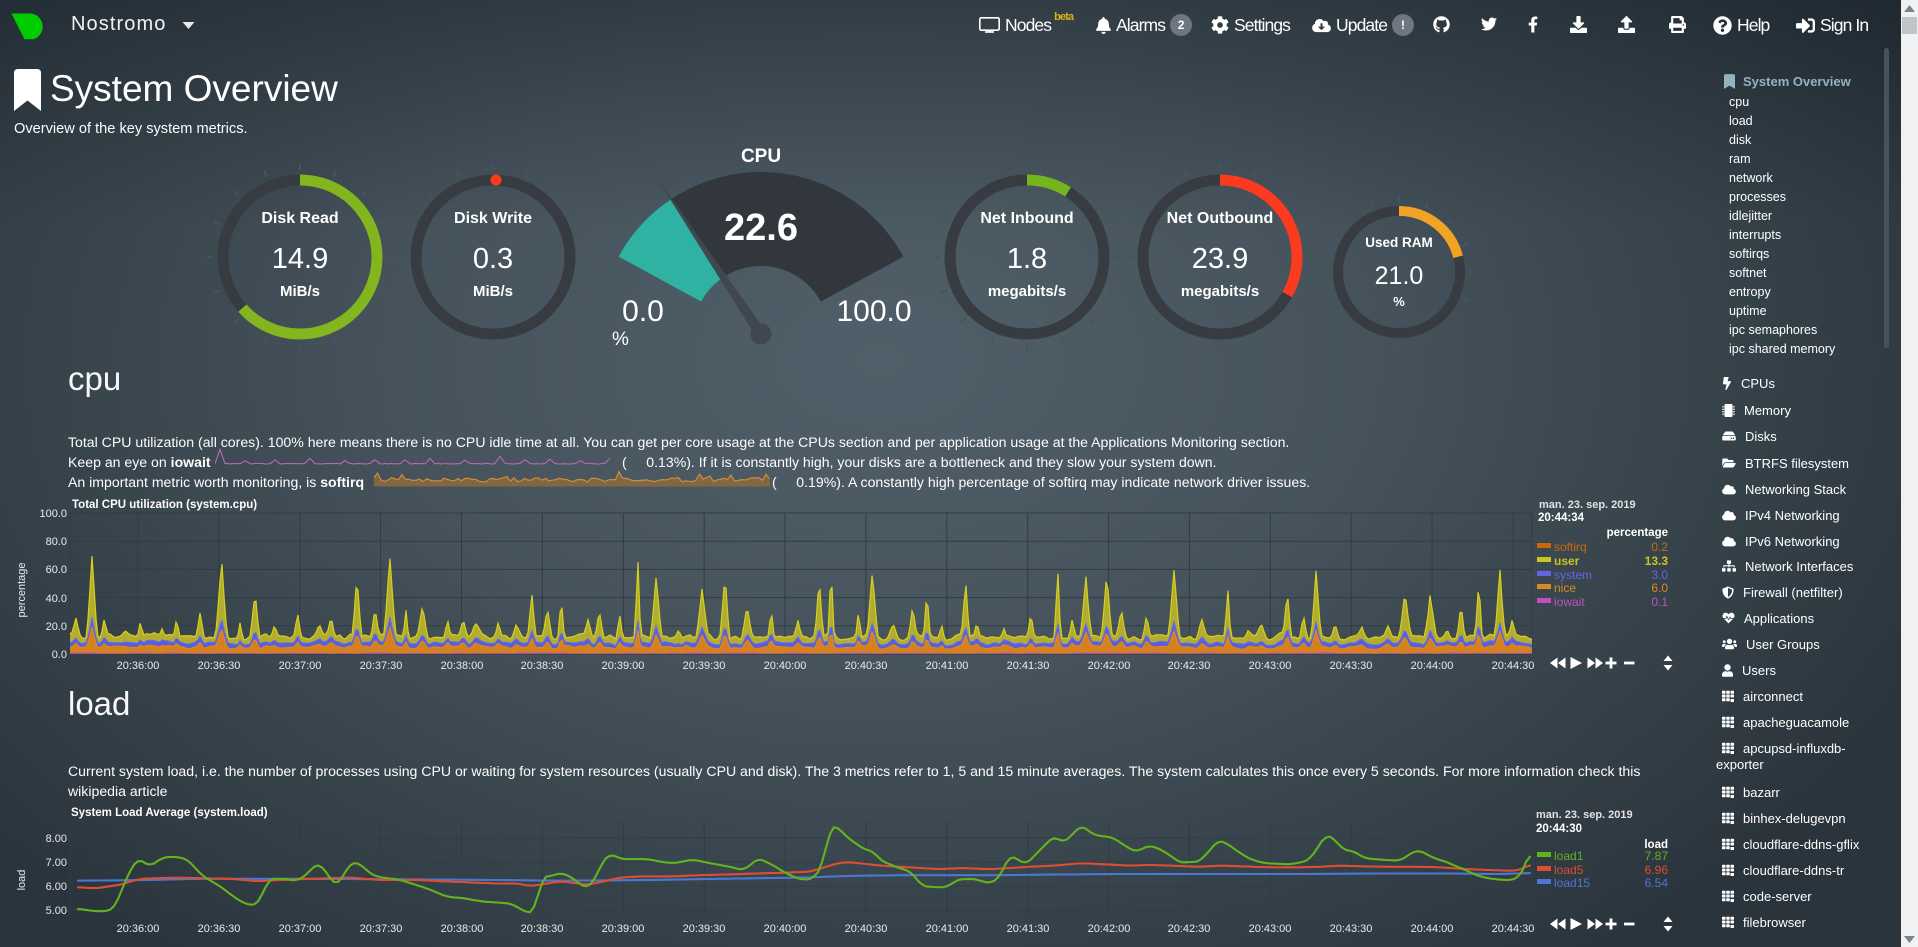 This screenshot has height=947, width=1918. I want to click on svg-text: load15, so click(1572, 883).